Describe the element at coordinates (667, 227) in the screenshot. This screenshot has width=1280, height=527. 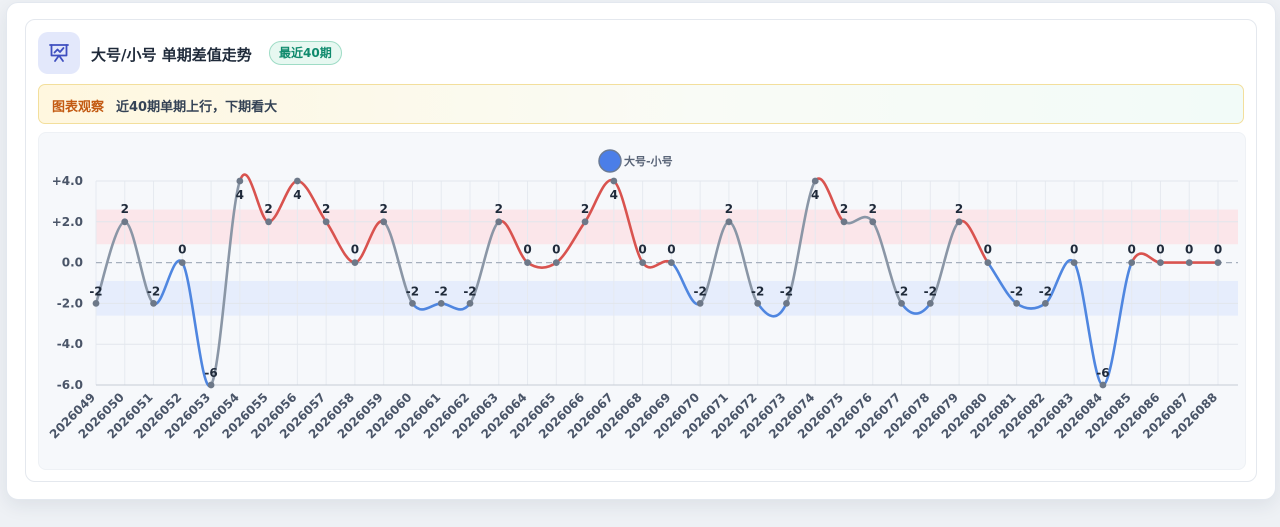
I see `band-positive` at that location.